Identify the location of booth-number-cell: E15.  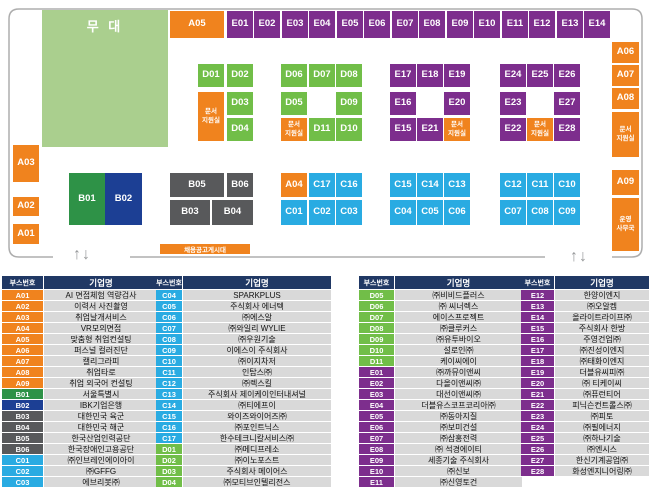
(537, 328).